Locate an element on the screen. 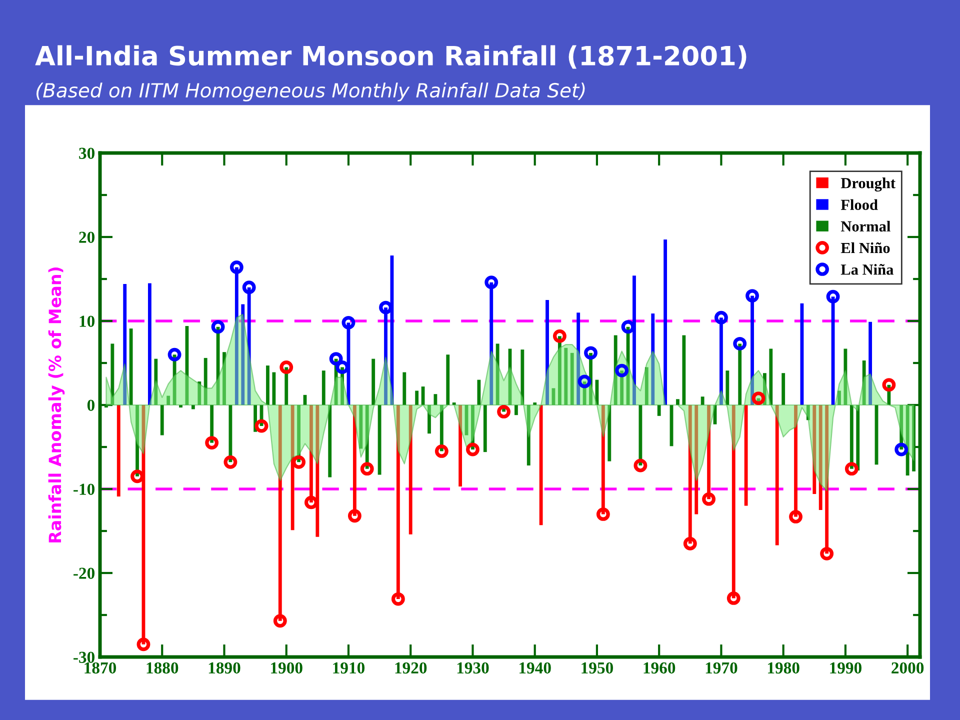 This screenshot has width=960, height=720. x-tick-label: 1930 is located at coordinates (473, 668).